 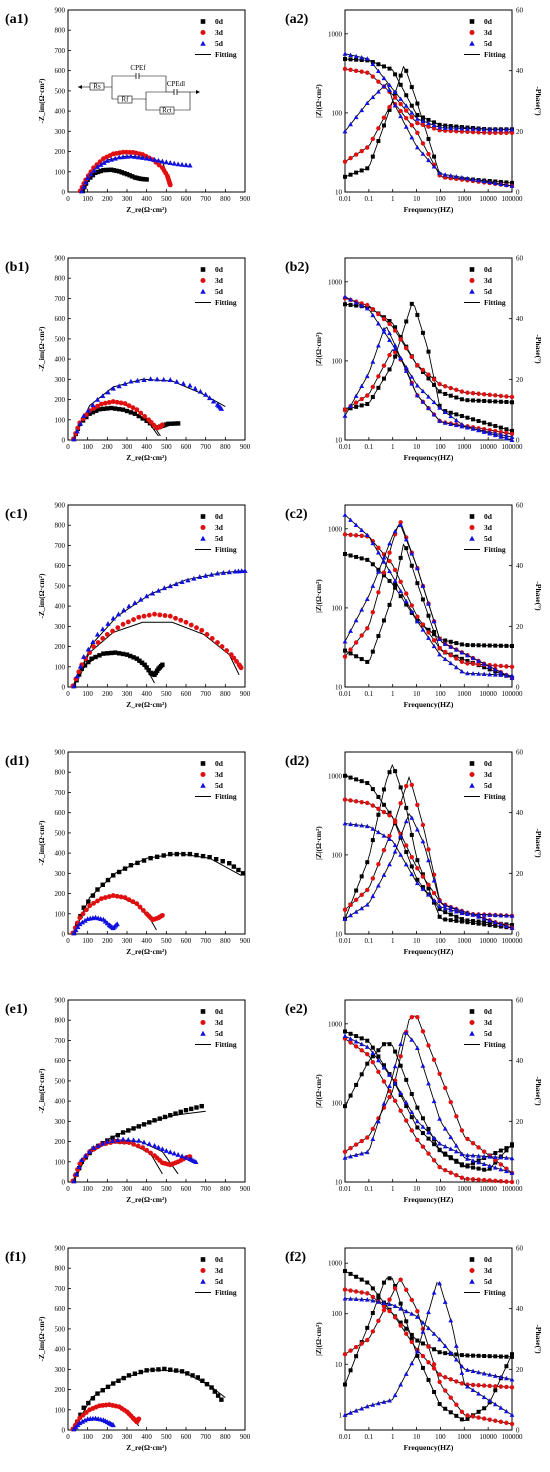 I want to click on x-tick-label: 400, so click(x=146, y=694).